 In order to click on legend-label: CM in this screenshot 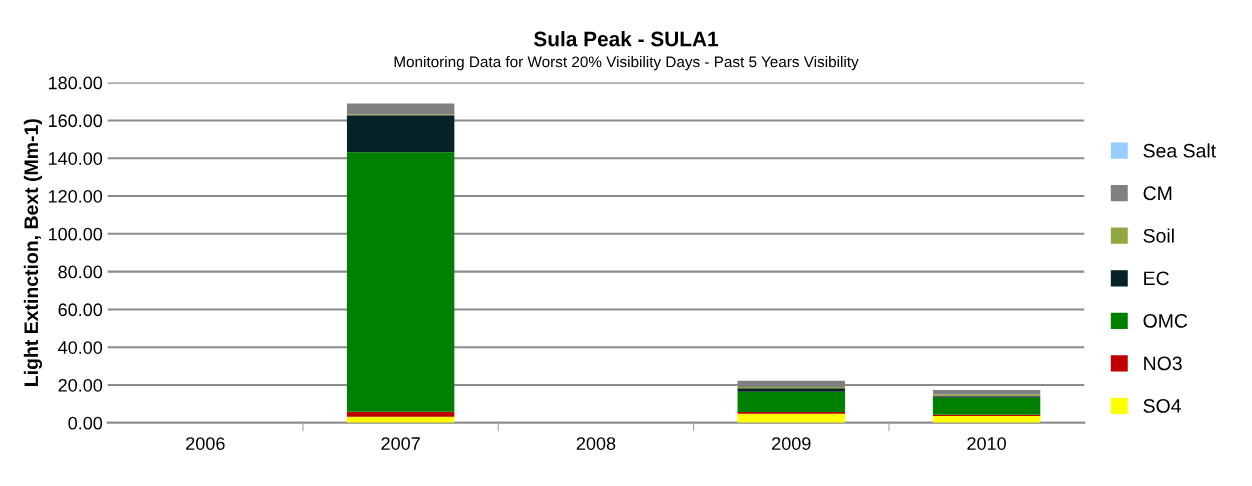, I will do `click(1157, 193)`.